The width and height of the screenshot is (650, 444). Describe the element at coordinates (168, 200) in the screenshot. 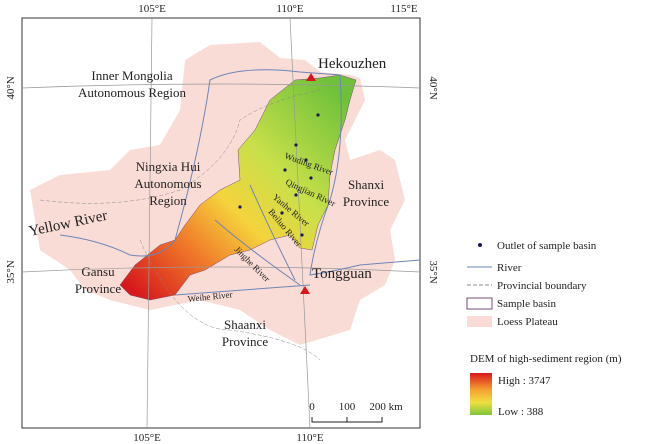

I see `region-label: Region` at that location.